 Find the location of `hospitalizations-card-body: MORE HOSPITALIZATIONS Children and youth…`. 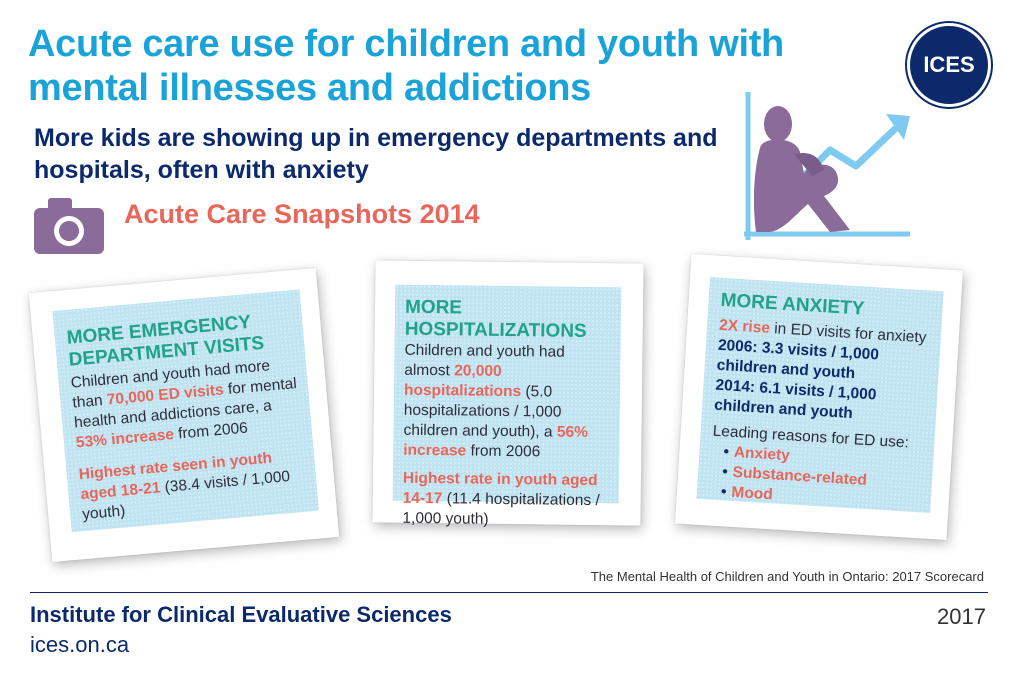

hospitalizations-card-body: MORE HOSPITALIZATIONS Children and youth… is located at coordinates (508, 414).